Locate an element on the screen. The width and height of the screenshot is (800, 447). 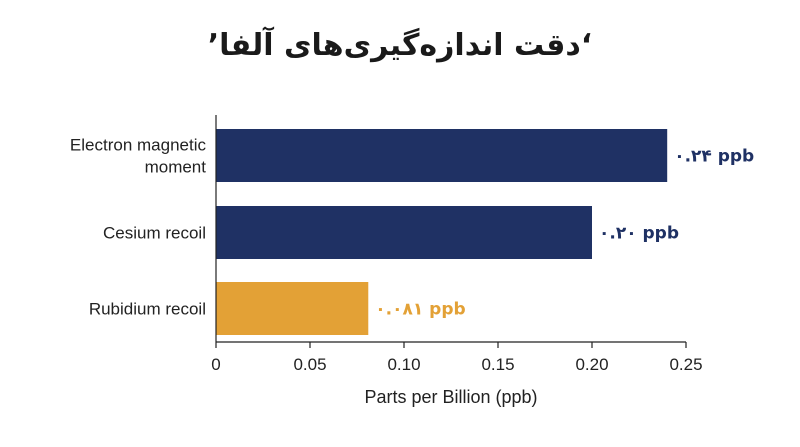
x-tick-label-0: 0 is located at coordinates (215, 364).